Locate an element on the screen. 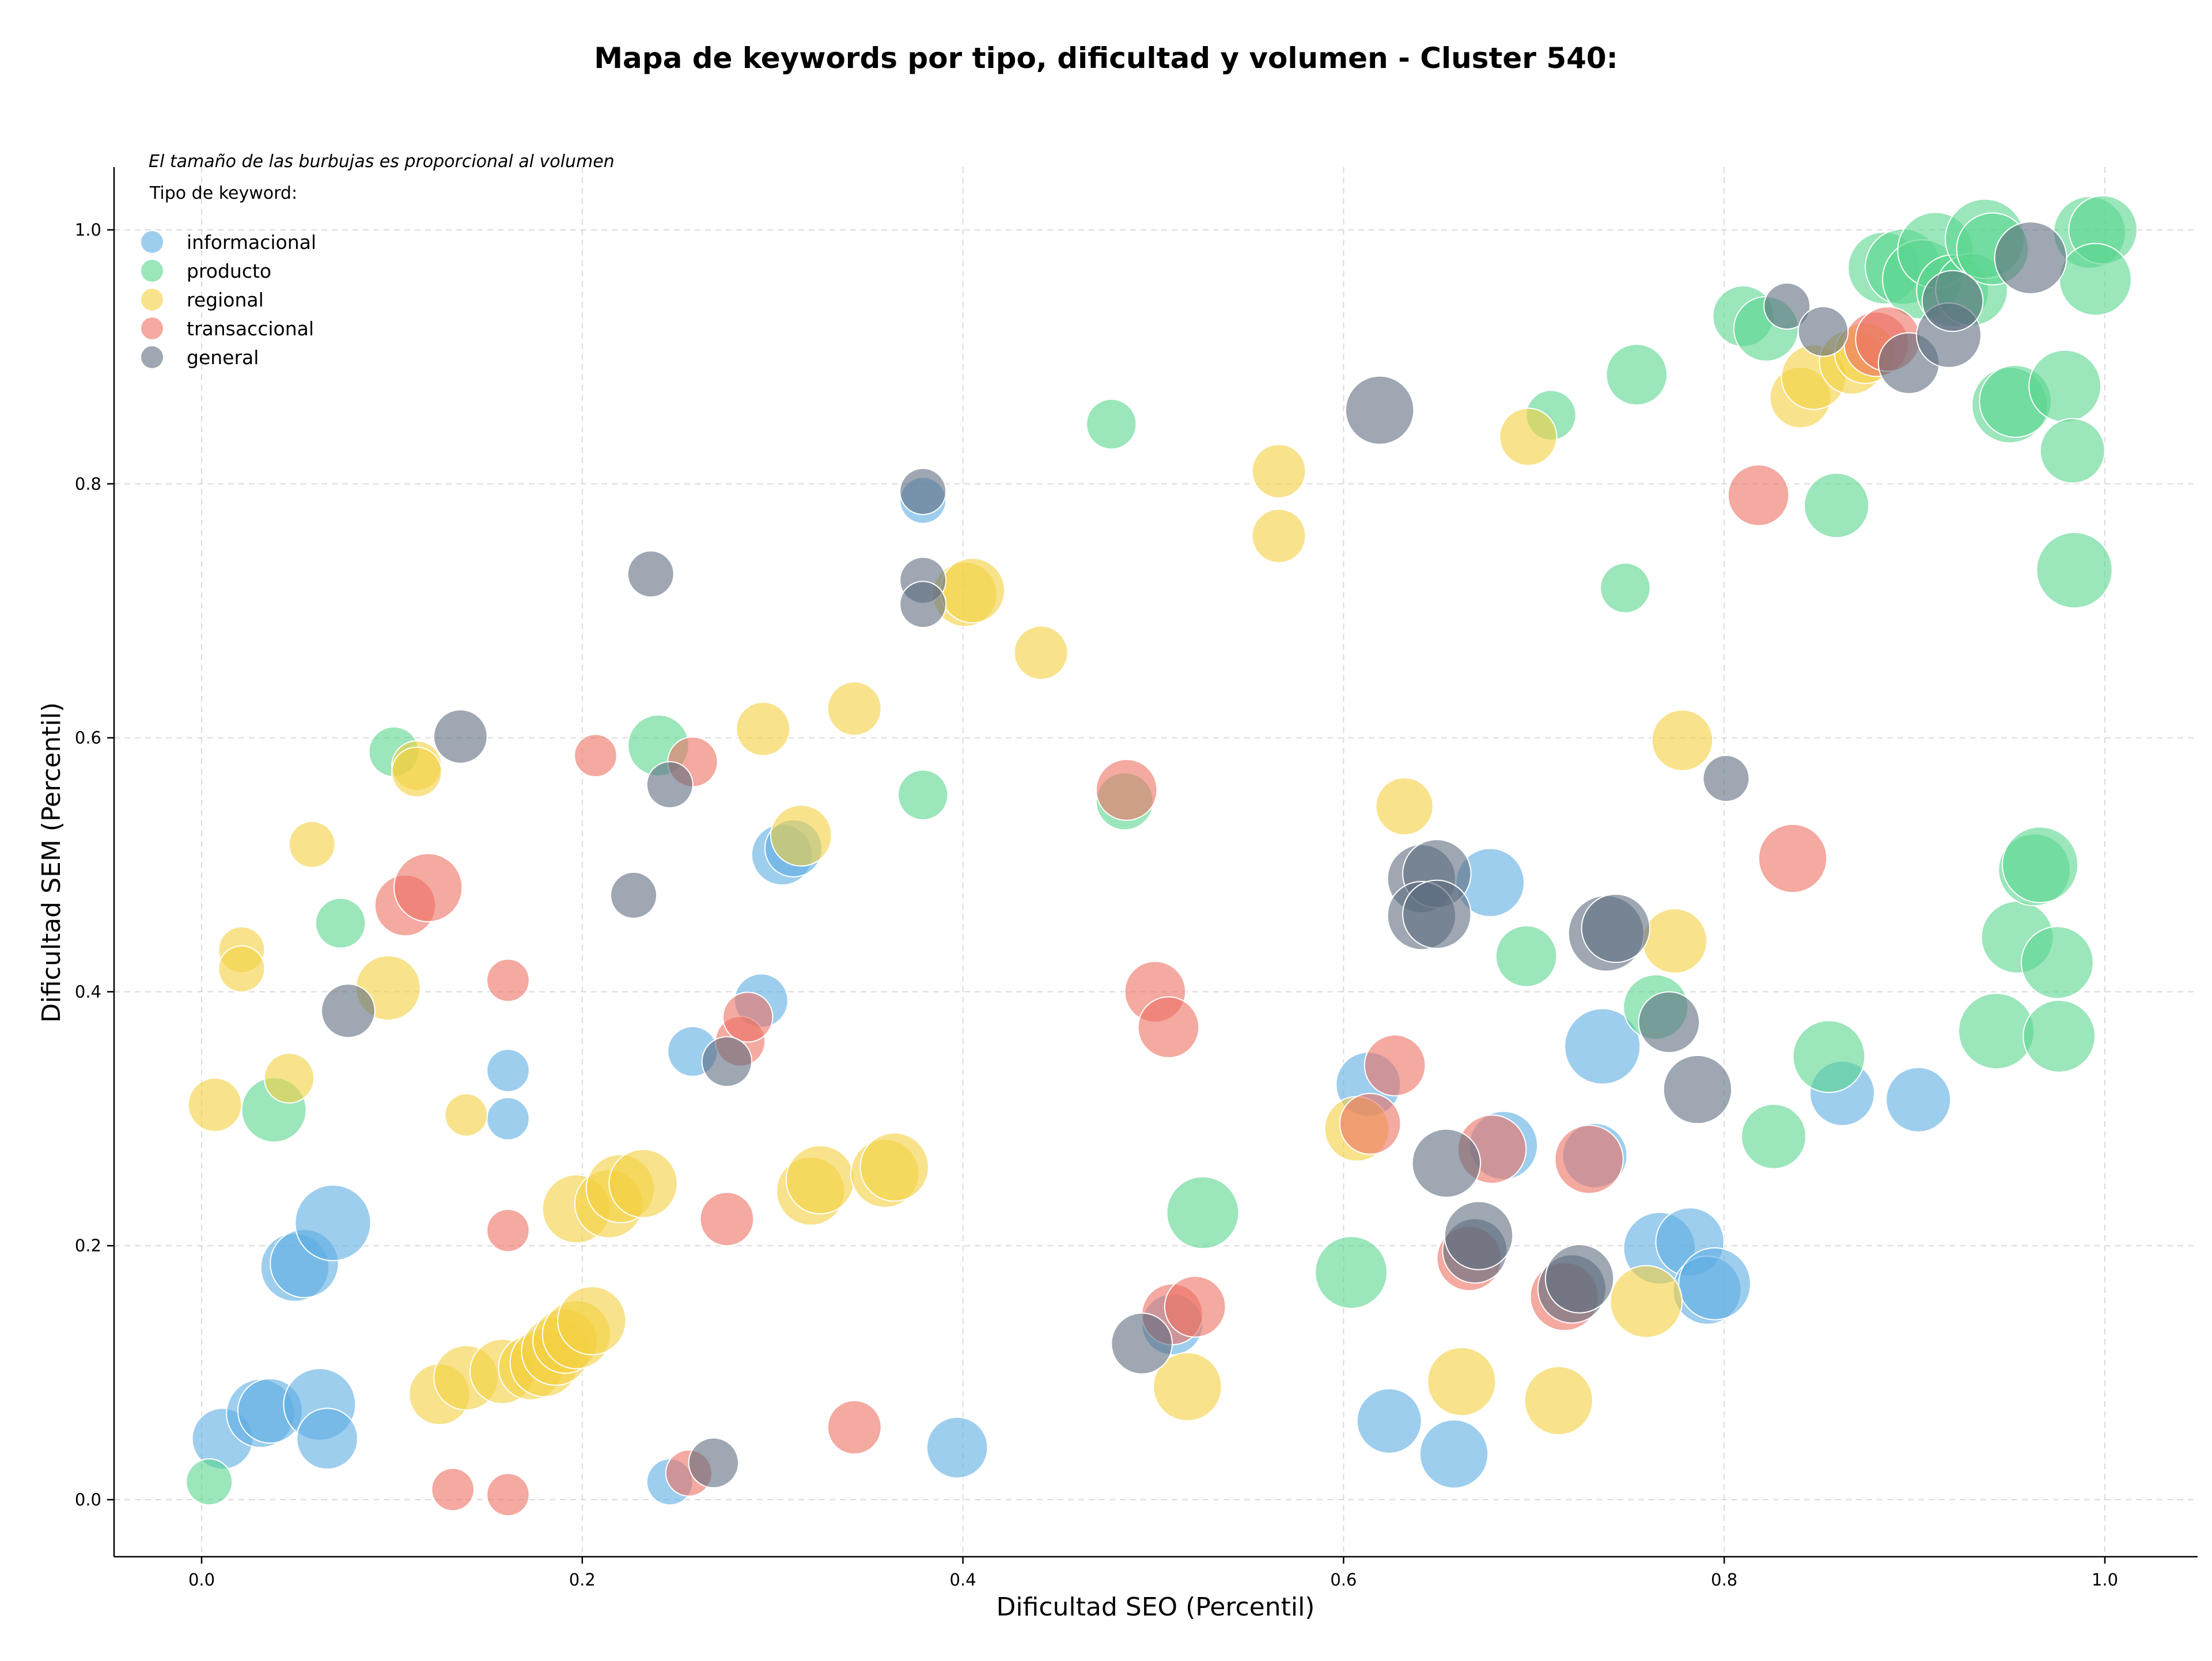 The height and width of the screenshot is (1661, 2212). y-axis-label: Dificultad SEM (Percentil) is located at coordinates (51, 862).